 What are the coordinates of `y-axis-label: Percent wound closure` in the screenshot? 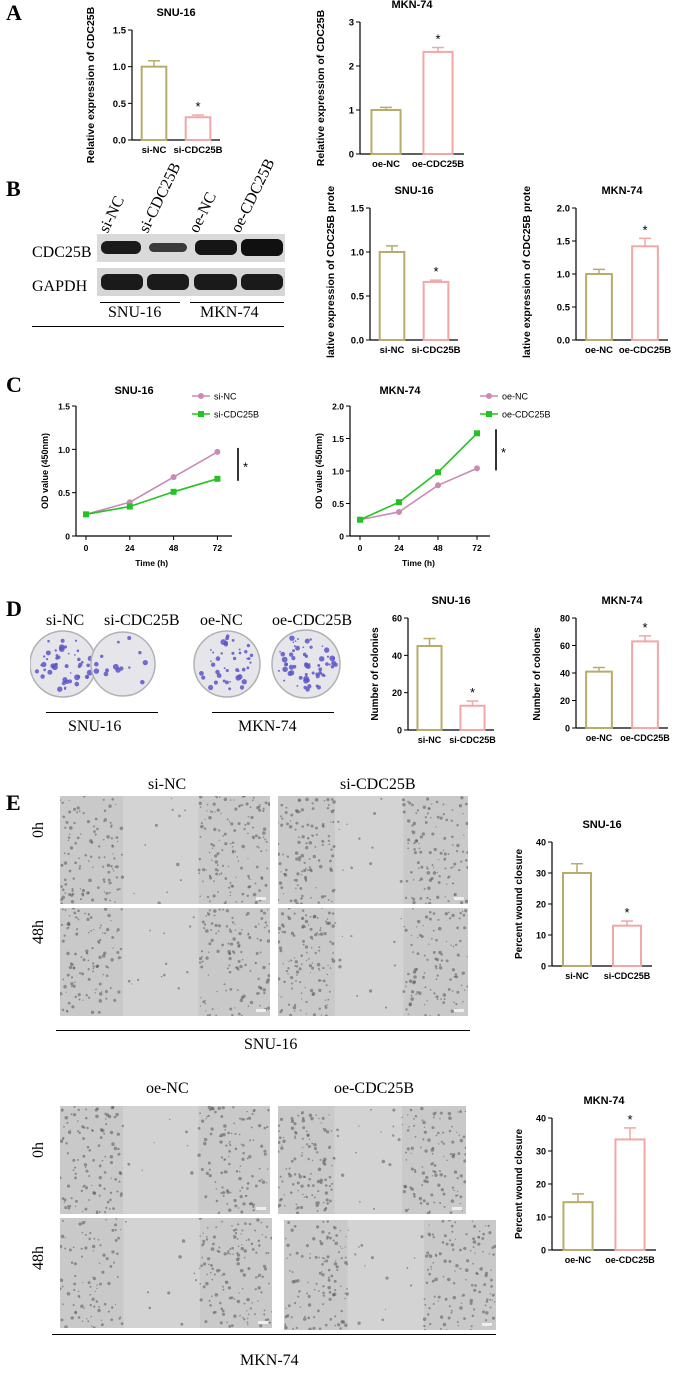 It's located at (519, 1184).